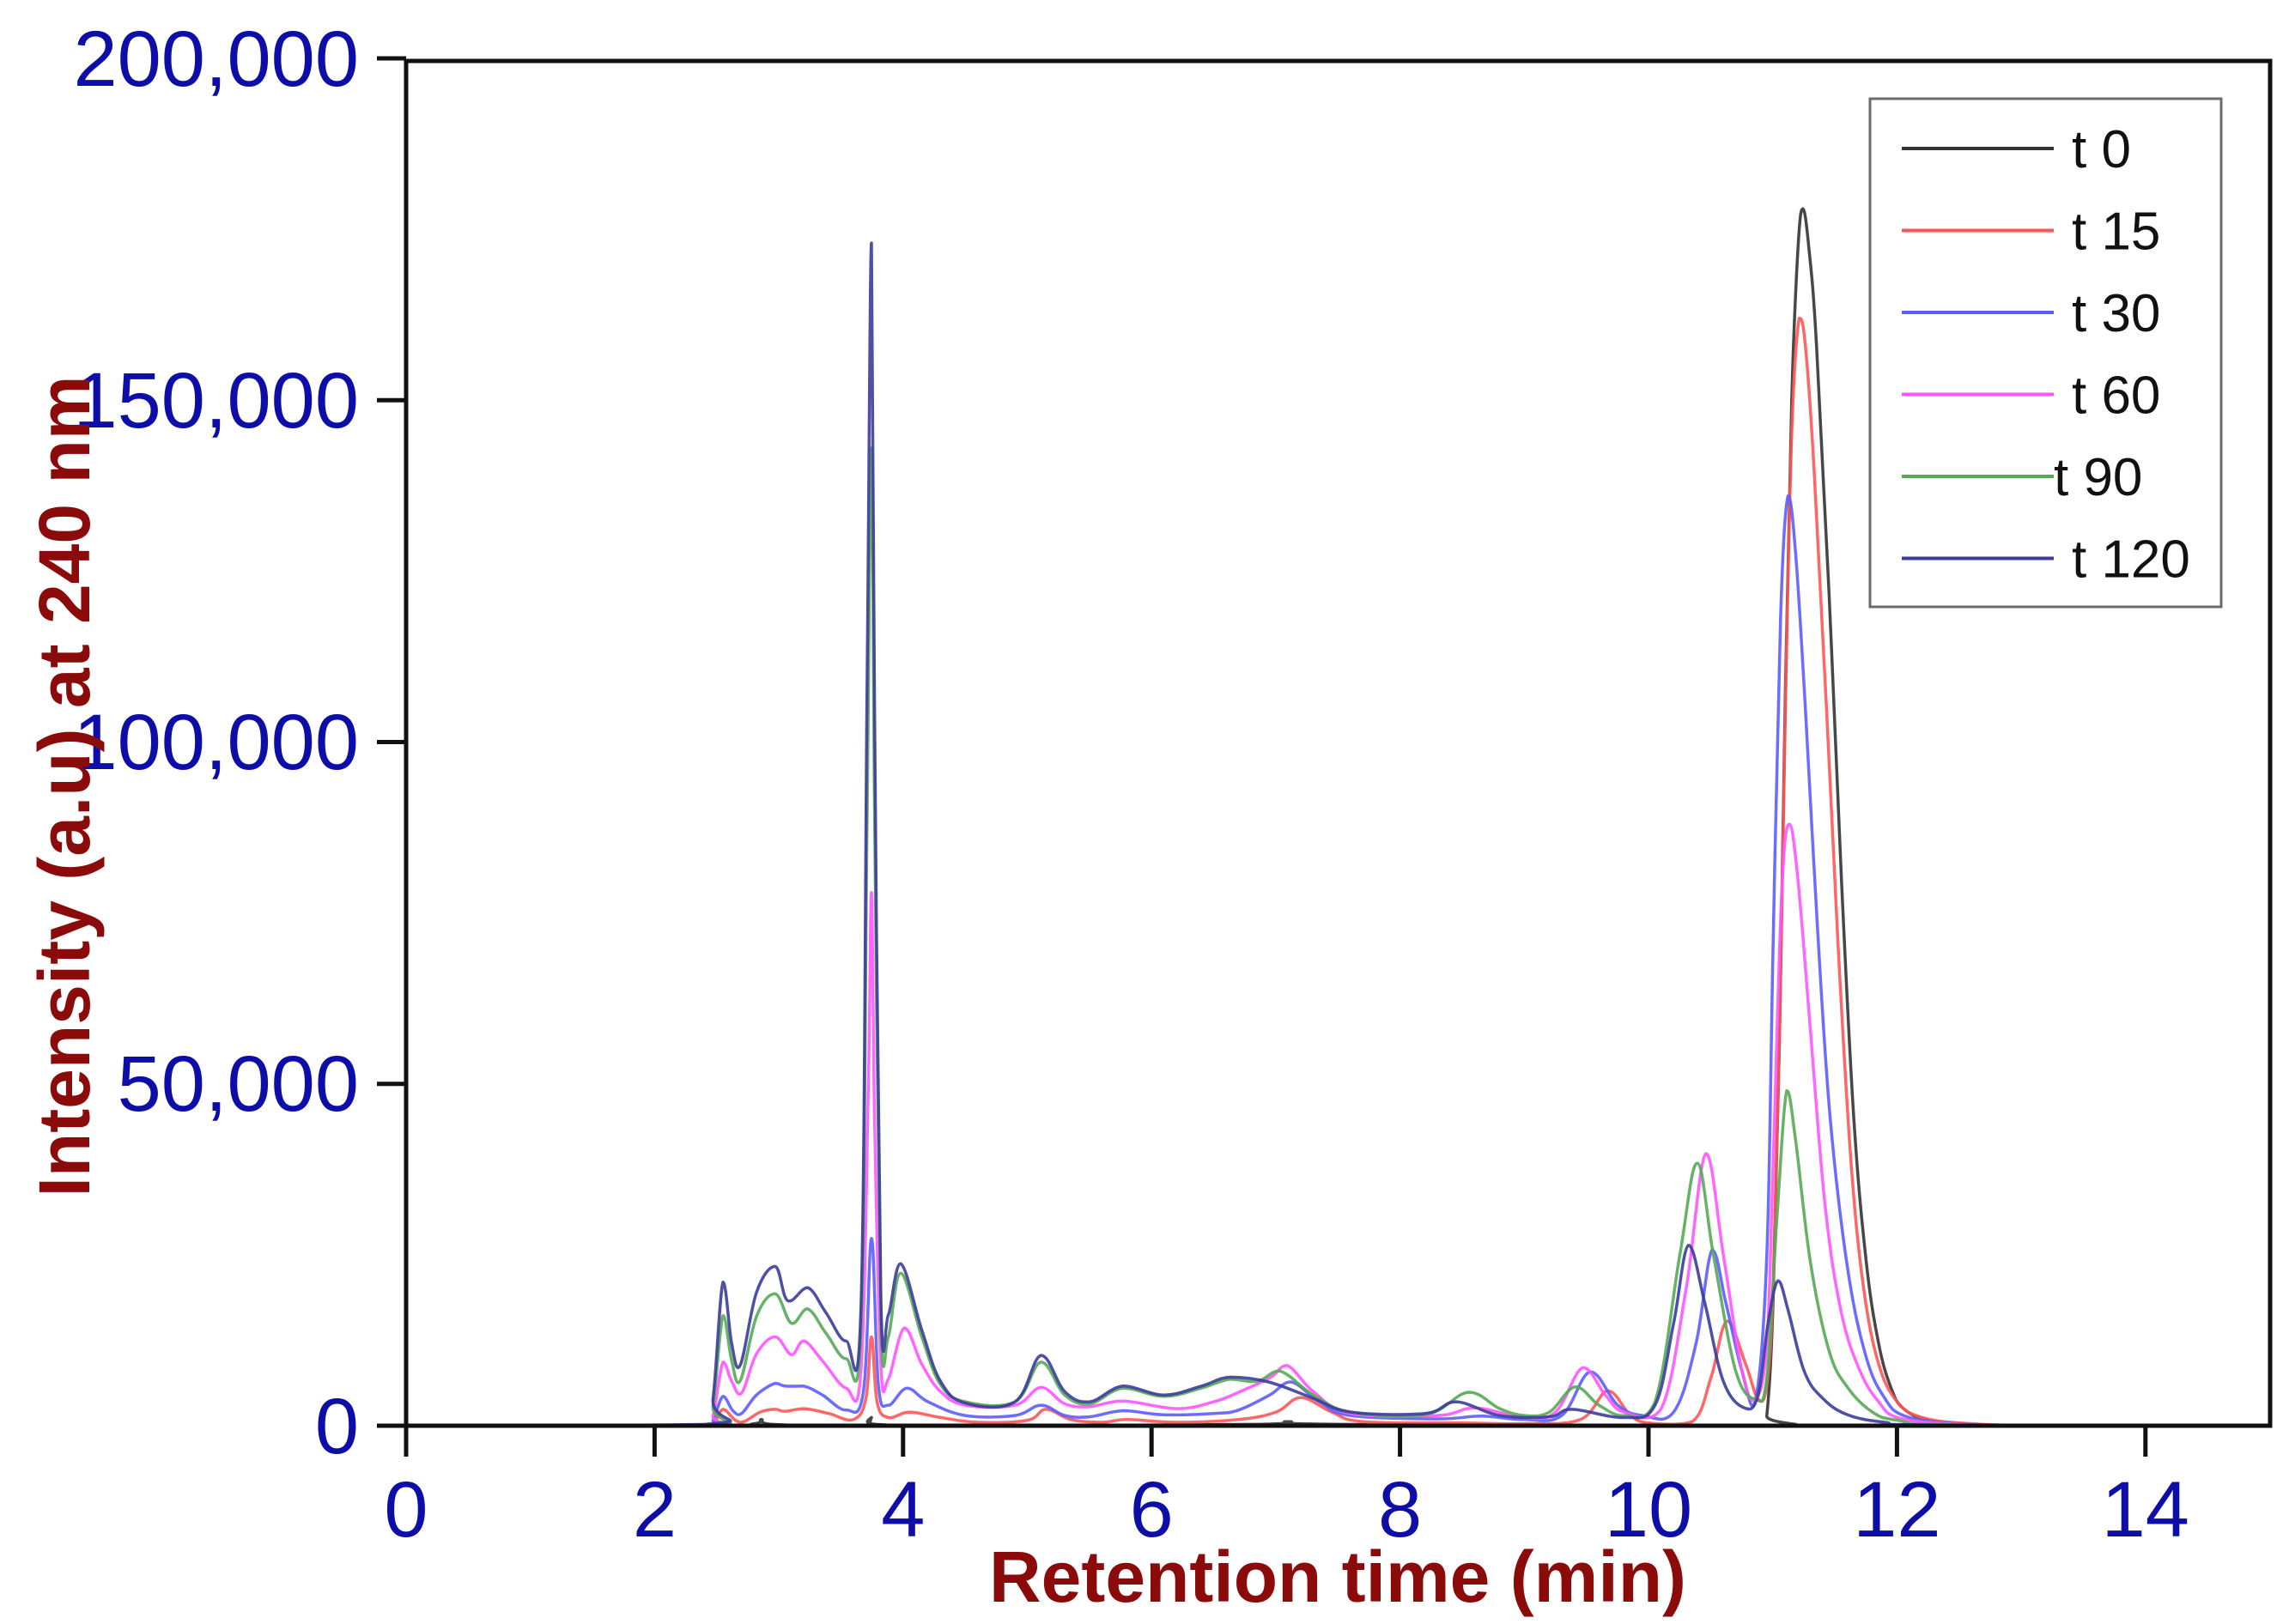 Image resolution: width=2289 pixels, height=1624 pixels. I want to click on legend-label: t 0, so click(2101, 149).